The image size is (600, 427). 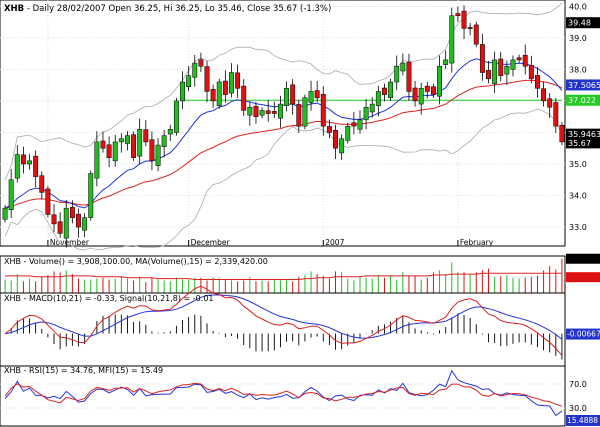 What do you see at coordinates (583, 334) in the screenshot?
I see `macd-readout: -0.00667` at bounding box center [583, 334].